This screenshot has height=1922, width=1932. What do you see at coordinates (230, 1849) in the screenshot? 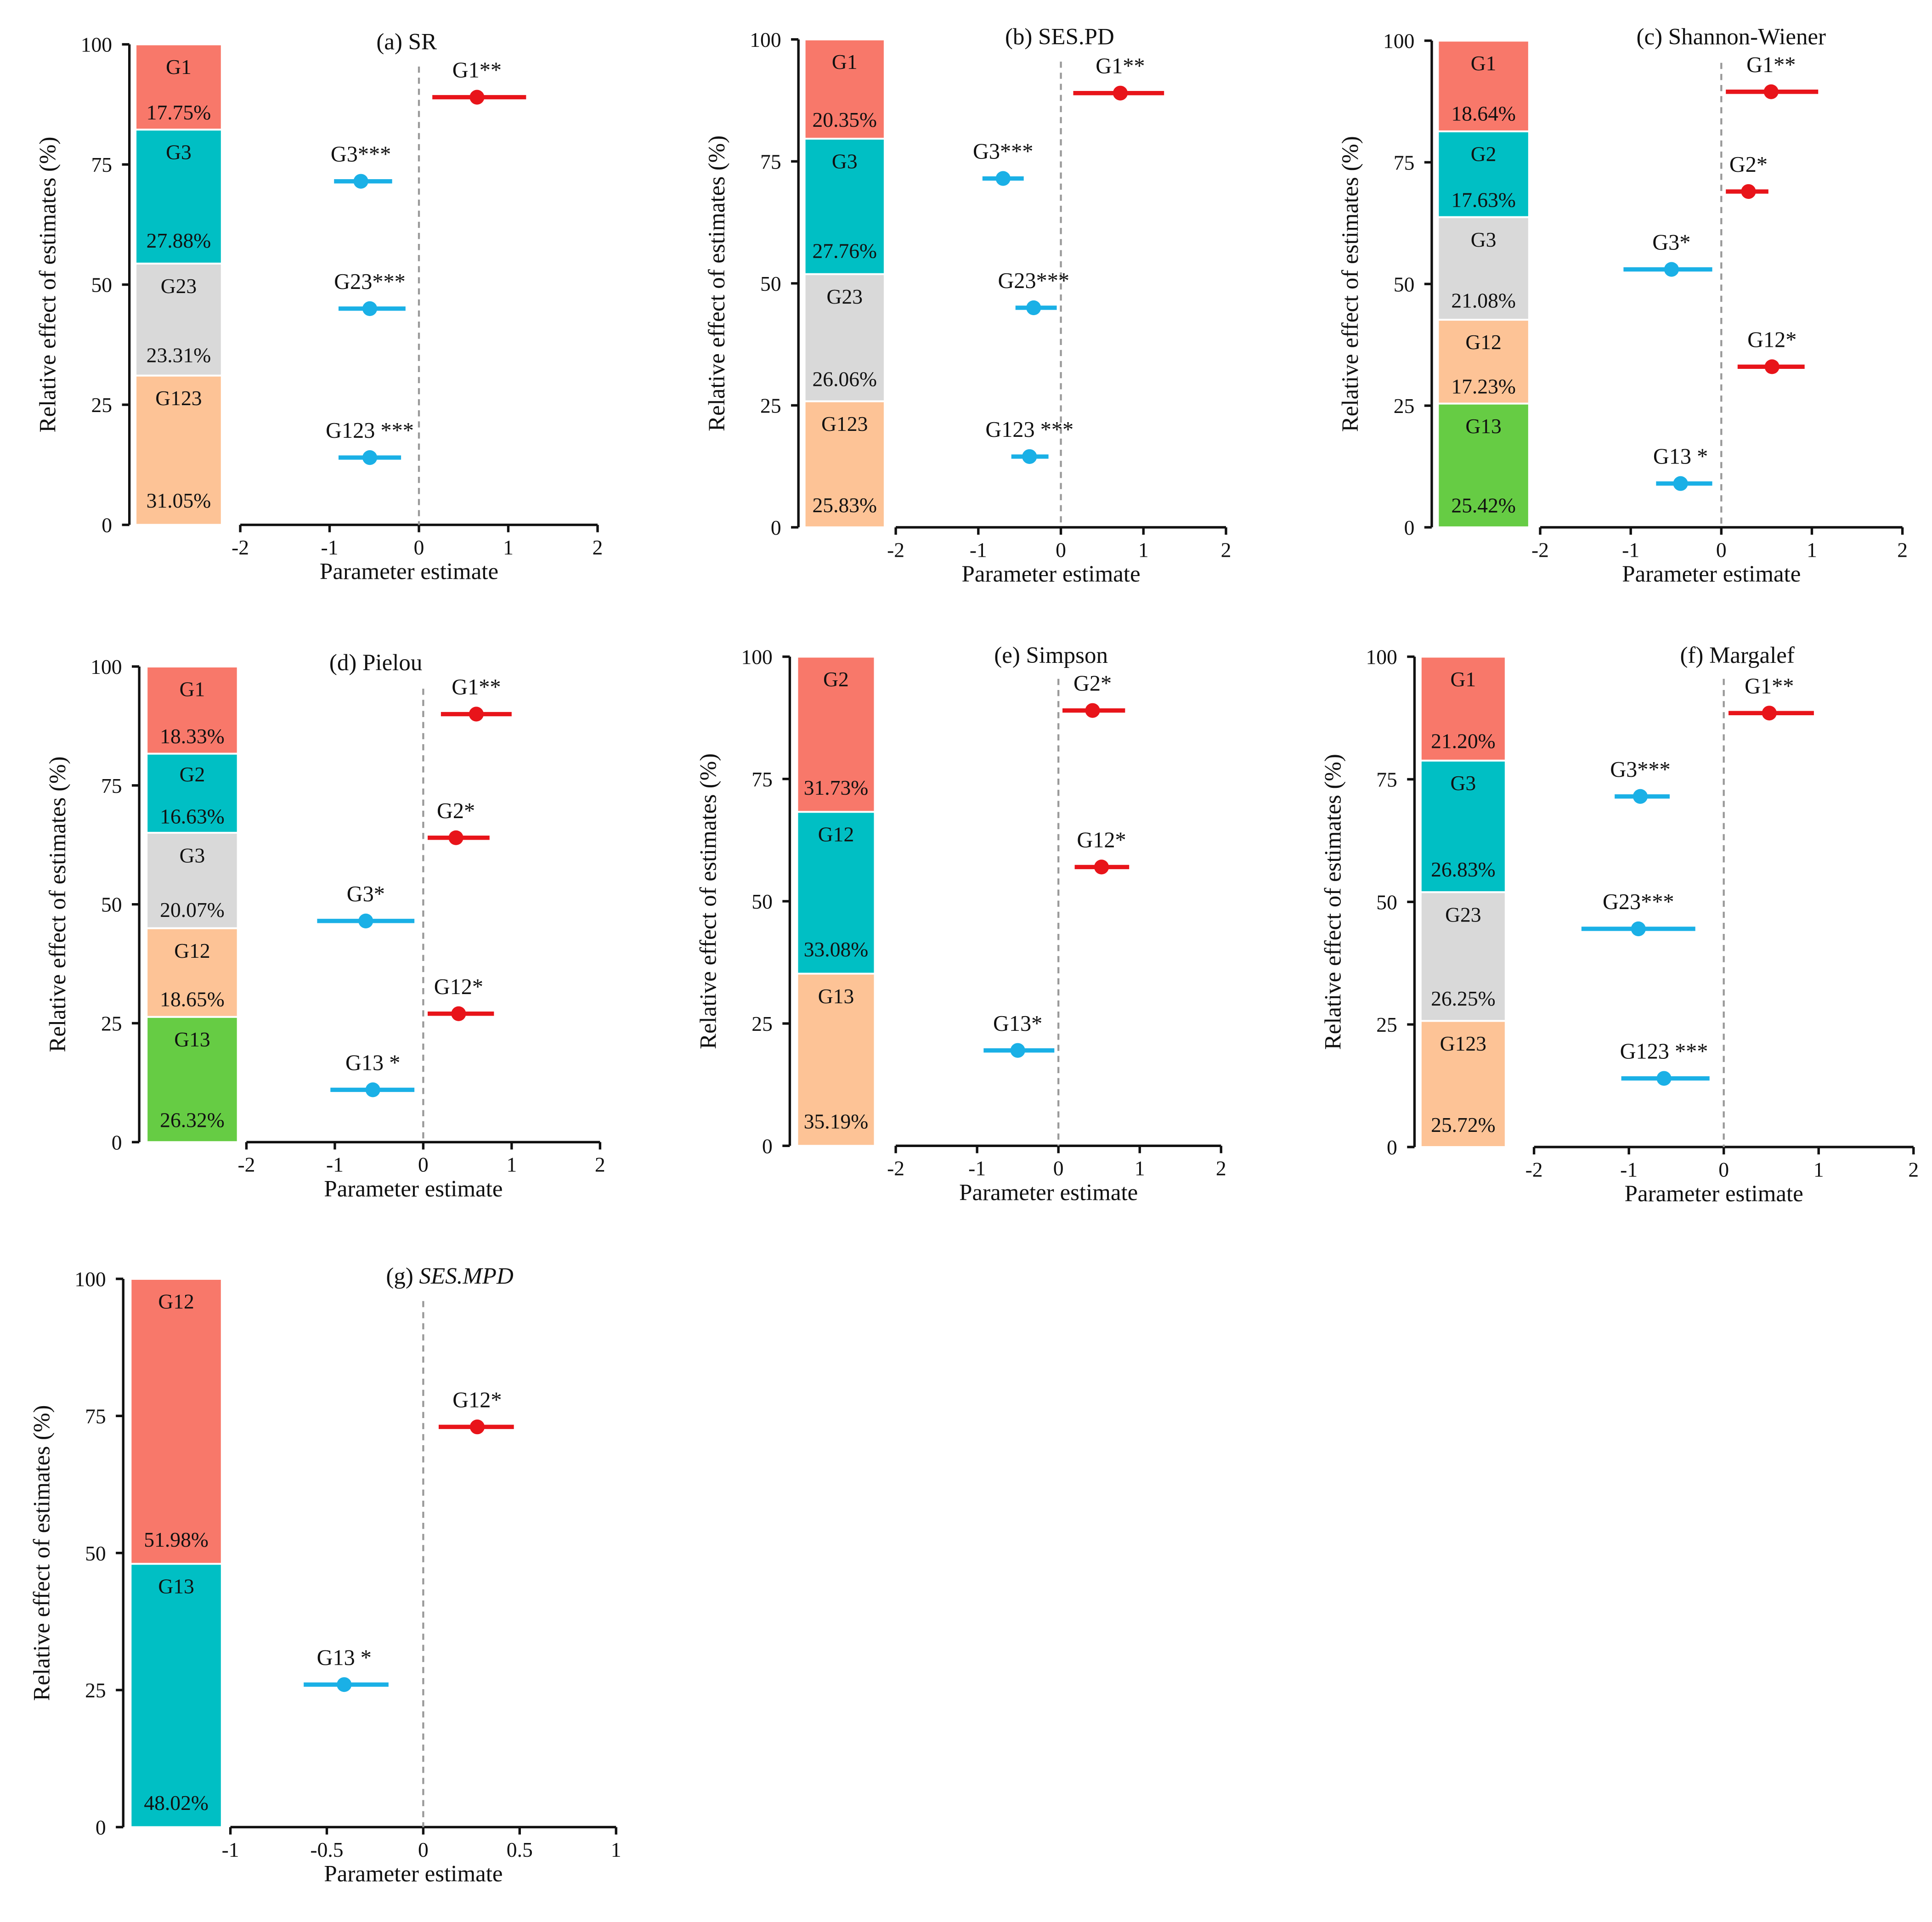
I see `x-tick-label: -1` at bounding box center [230, 1849].